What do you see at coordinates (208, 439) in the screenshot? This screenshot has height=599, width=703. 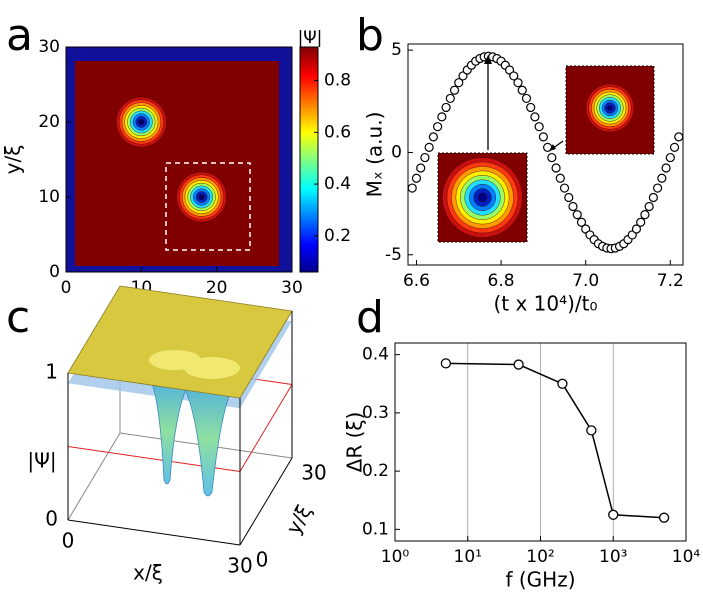 I see `funnel` at bounding box center [208, 439].